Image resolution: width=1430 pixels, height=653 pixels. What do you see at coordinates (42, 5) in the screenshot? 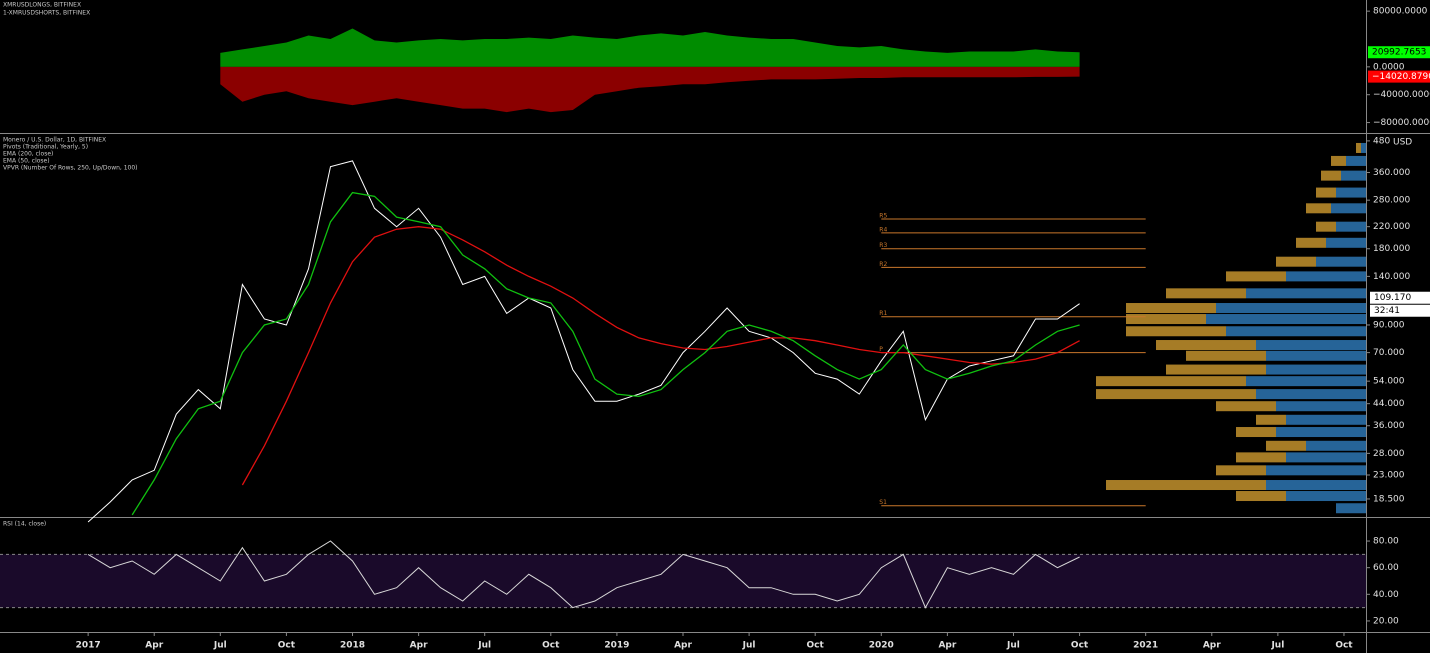
I see `legend-entry: XMRUSDLONGS, BITFINEX` at bounding box center [42, 5].